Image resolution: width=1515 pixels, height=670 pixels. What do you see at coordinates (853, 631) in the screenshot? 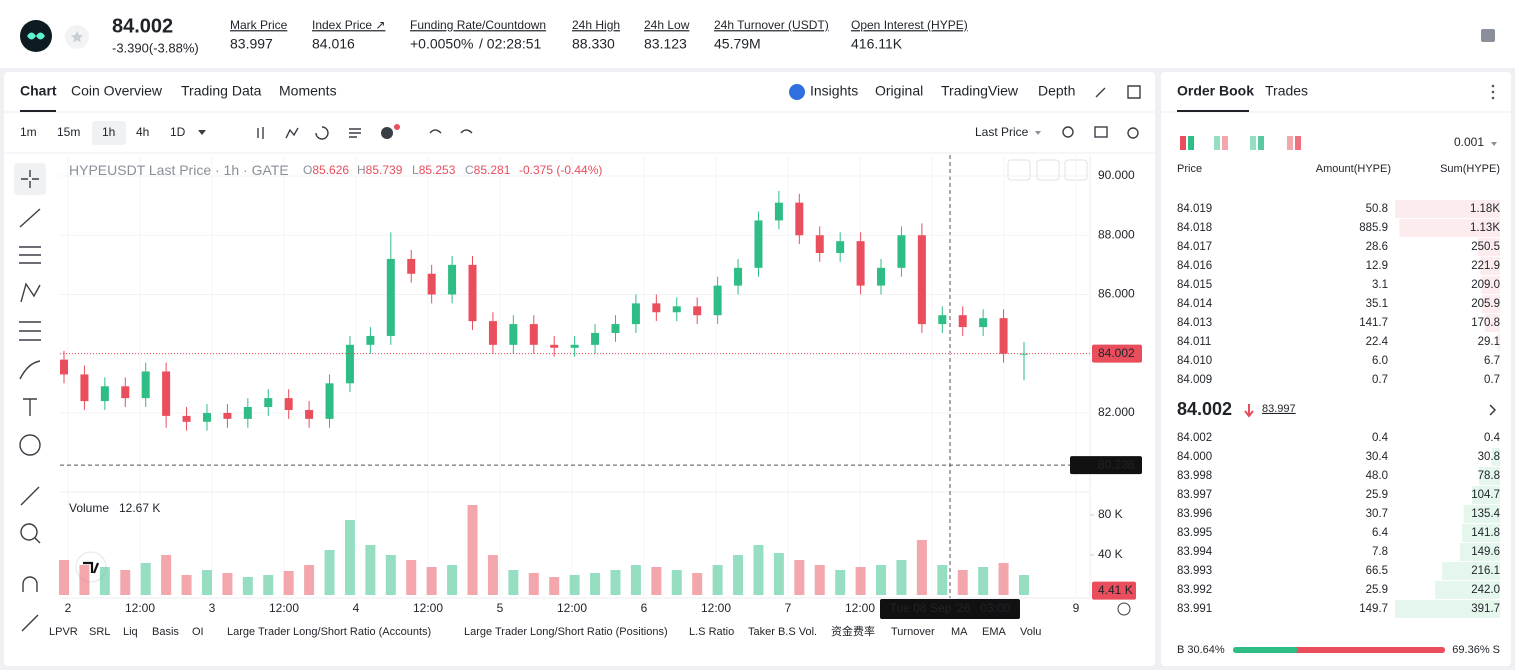
I see `indicator: 资金费率` at bounding box center [853, 631].